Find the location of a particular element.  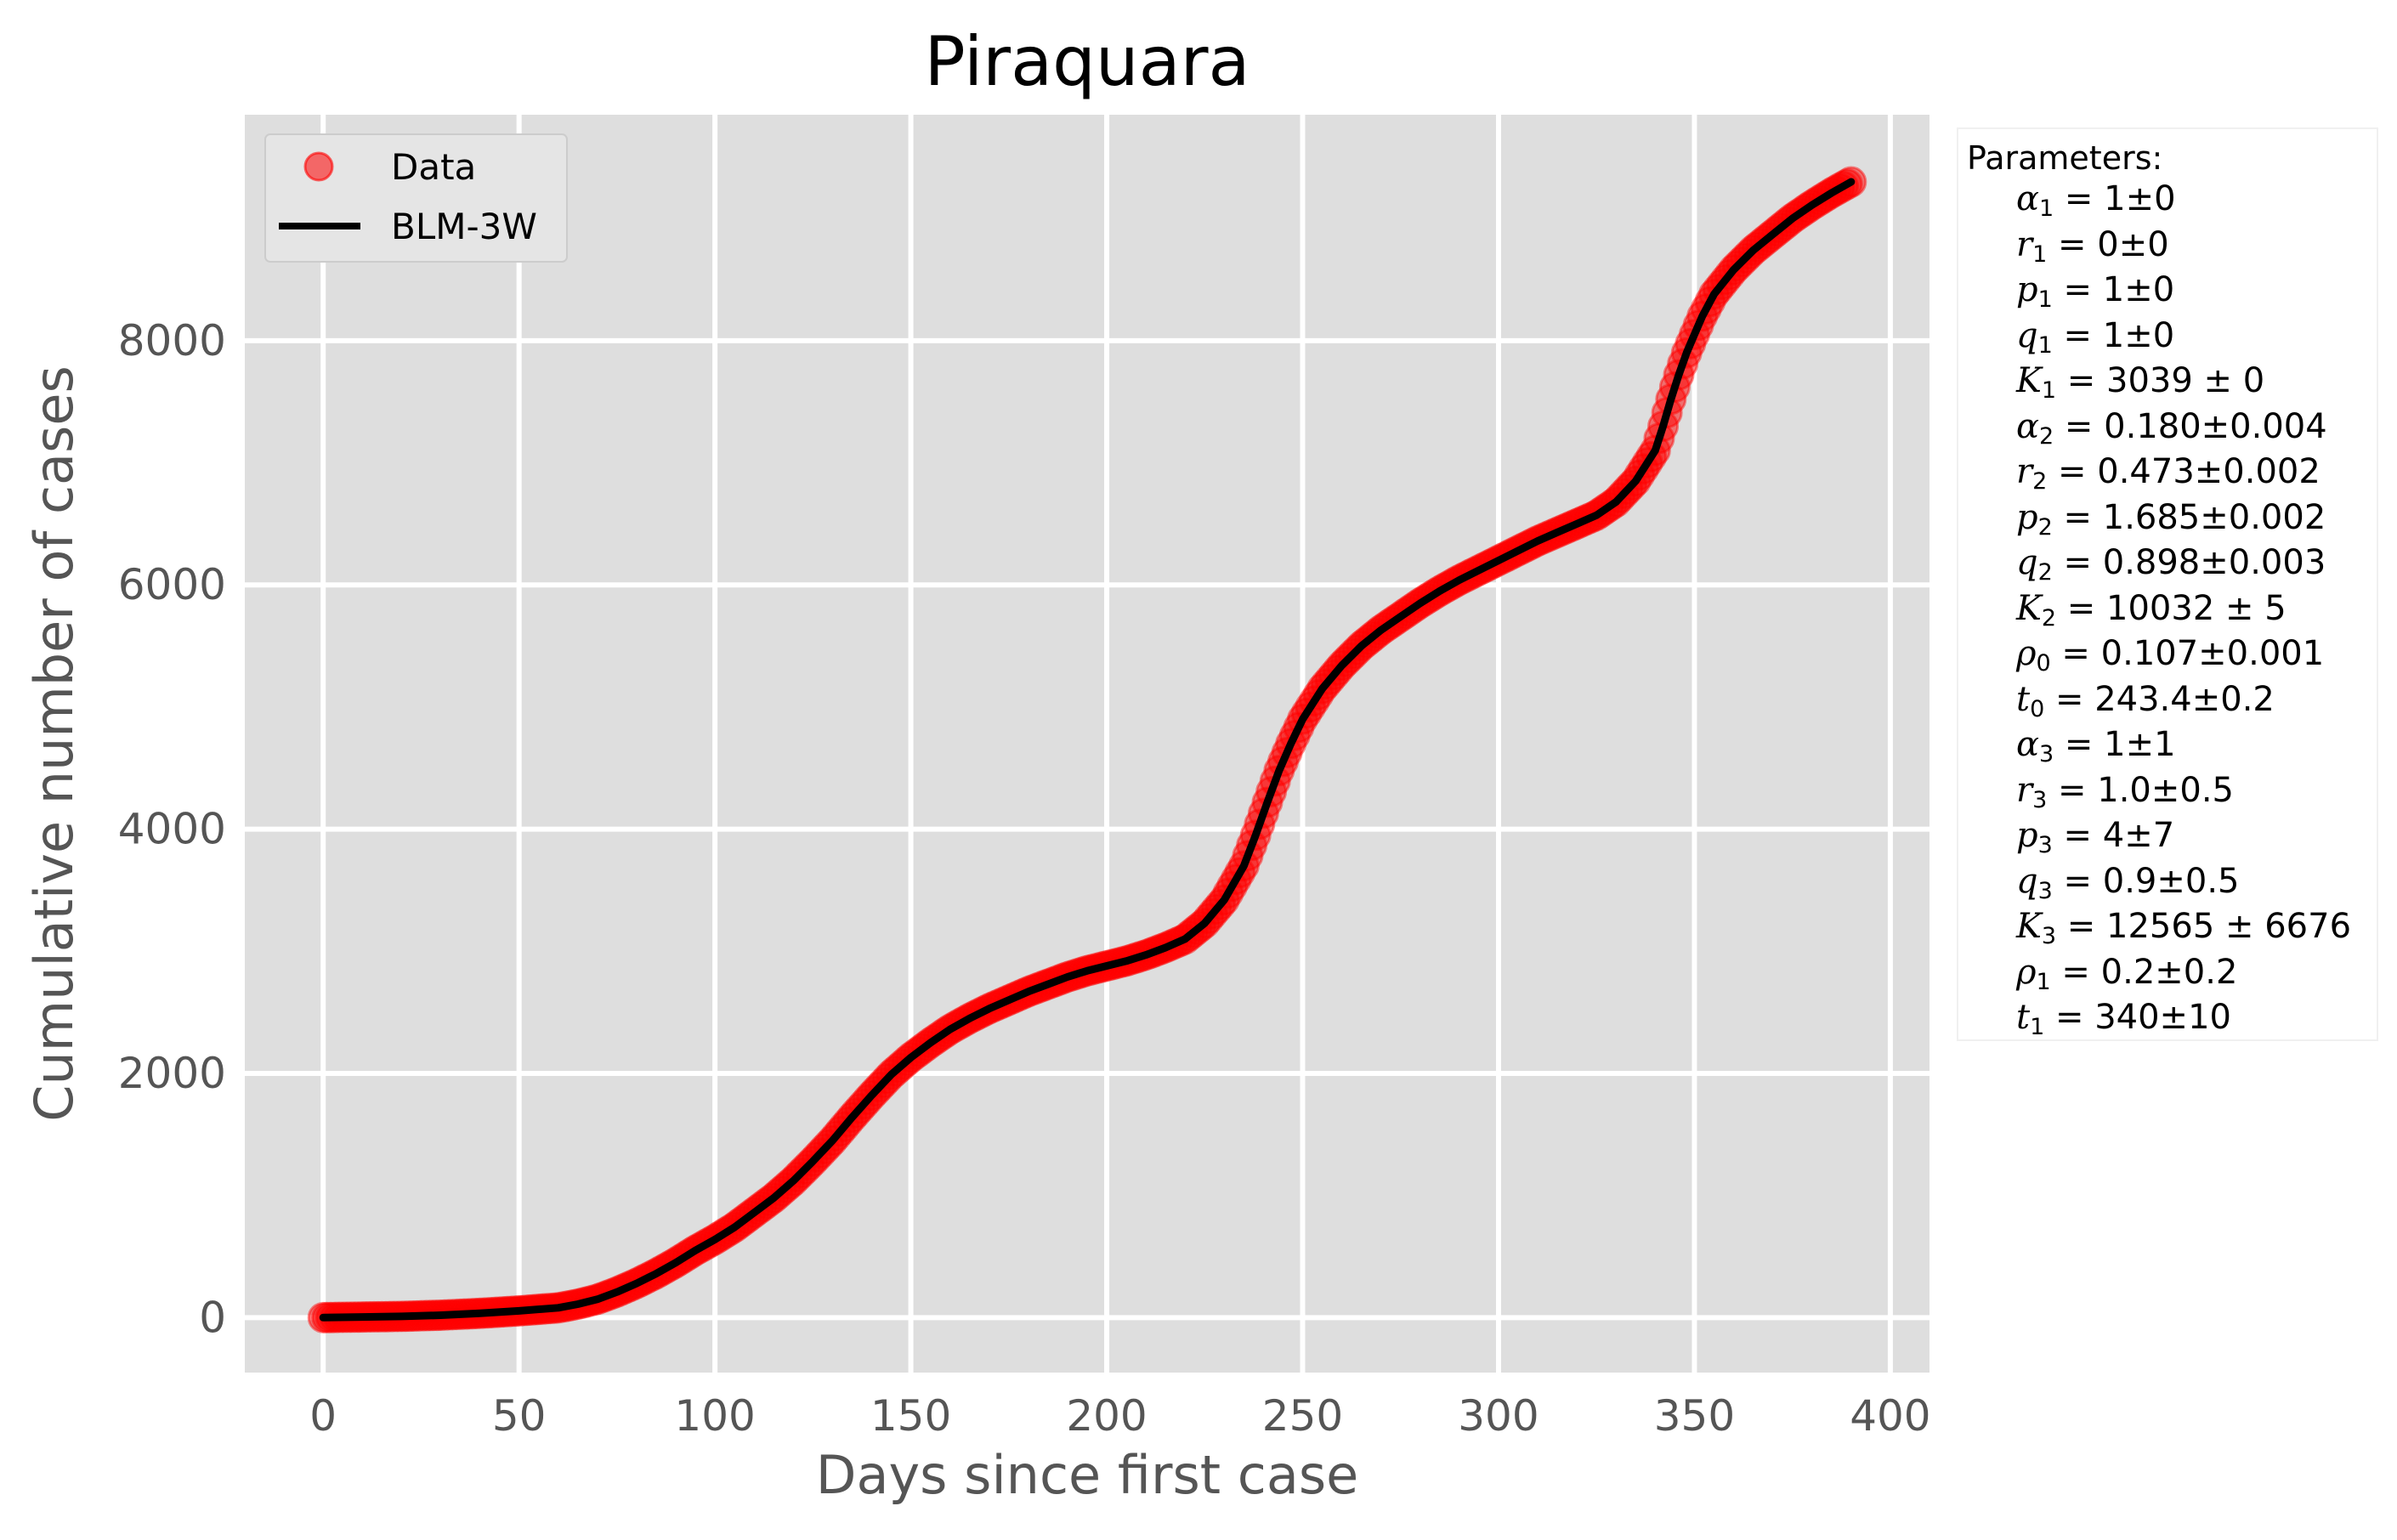

parameter-value: = 0.9±0.5 is located at coordinates (2146, 881).